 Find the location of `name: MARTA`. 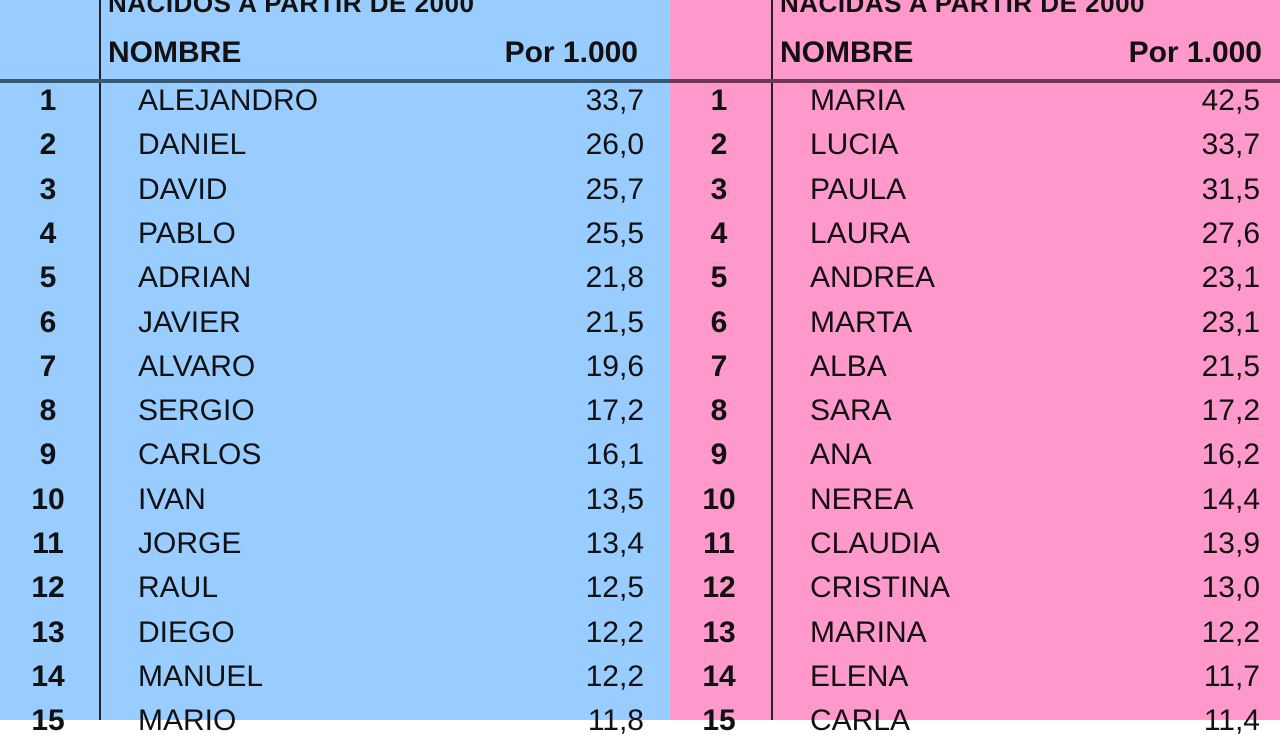

name: MARTA is located at coordinates (861, 322).